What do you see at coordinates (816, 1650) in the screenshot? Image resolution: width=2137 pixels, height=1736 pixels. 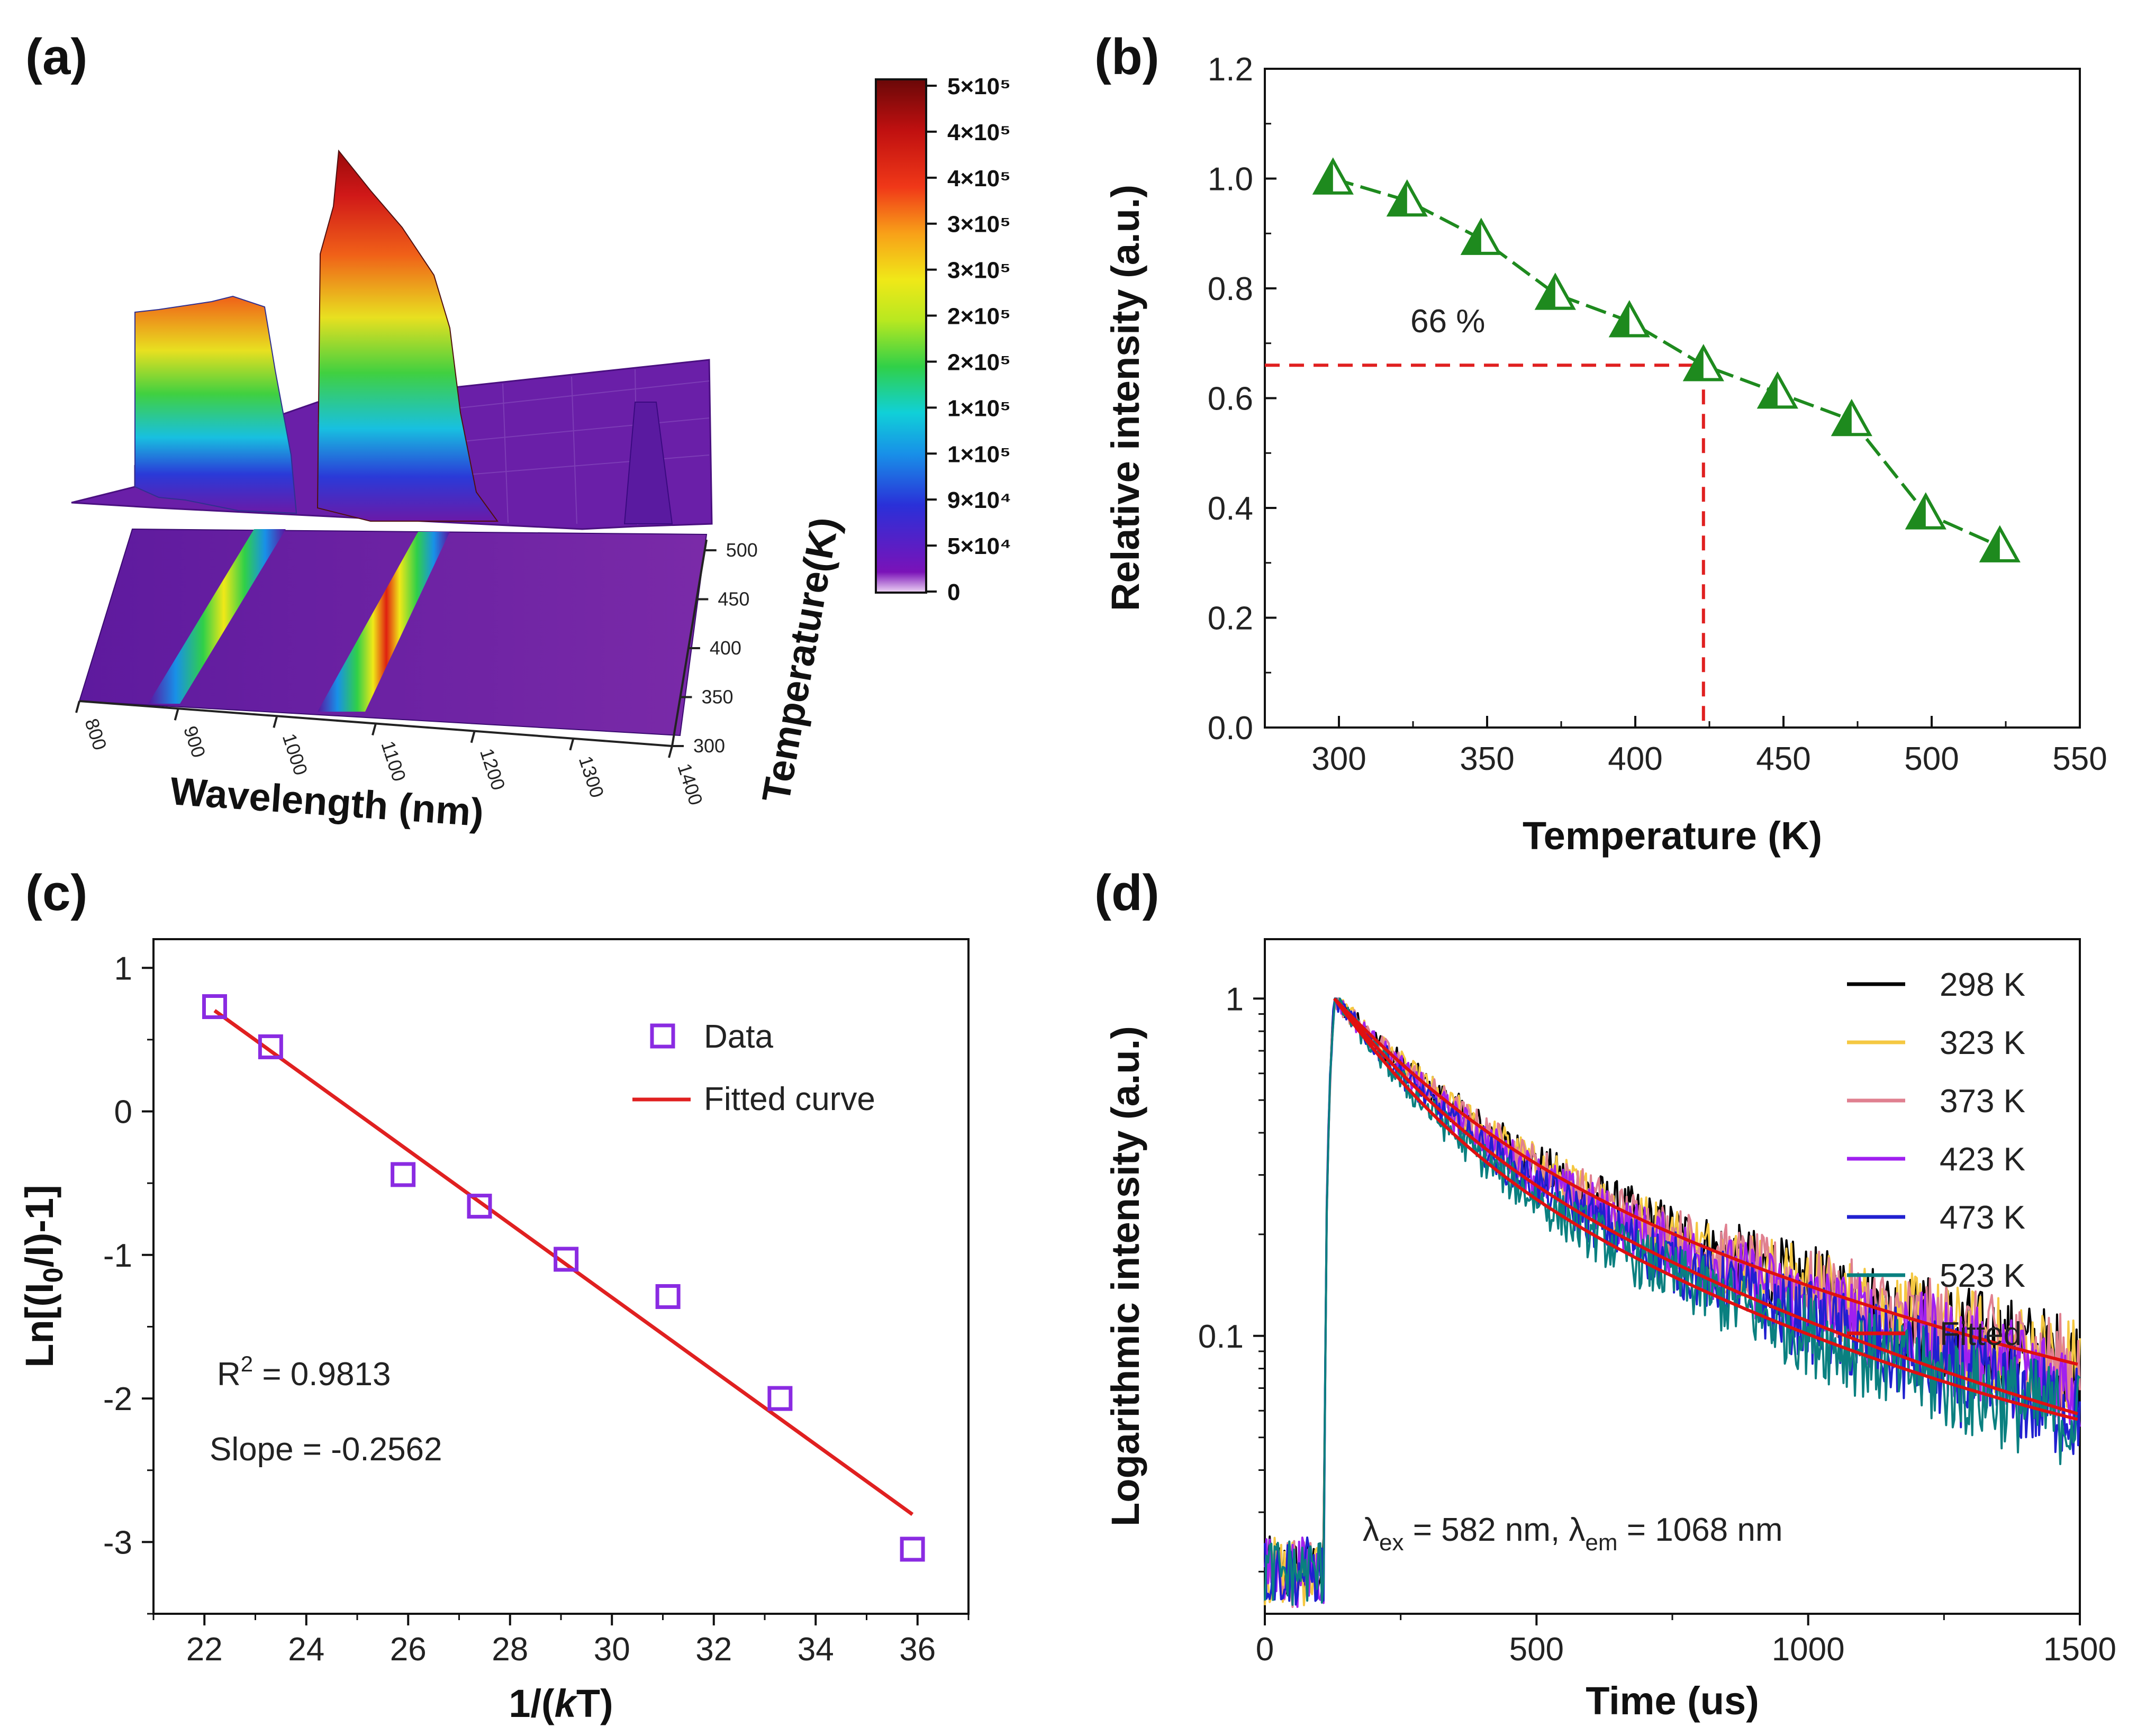 I see `c-x-tick-label: 34` at bounding box center [816, 1650].